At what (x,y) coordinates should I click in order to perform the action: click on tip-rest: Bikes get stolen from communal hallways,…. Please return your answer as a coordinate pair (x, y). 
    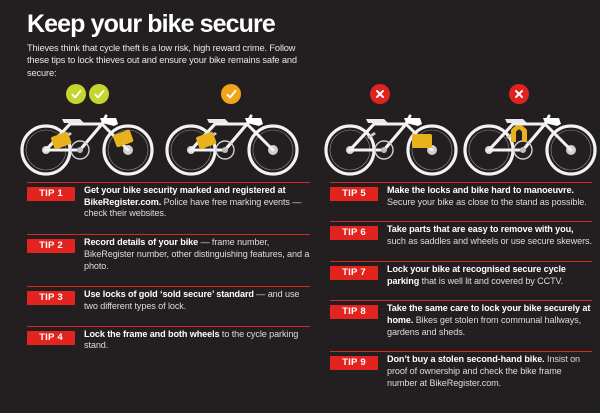
    Looking at the image, I should click on (484, 325).